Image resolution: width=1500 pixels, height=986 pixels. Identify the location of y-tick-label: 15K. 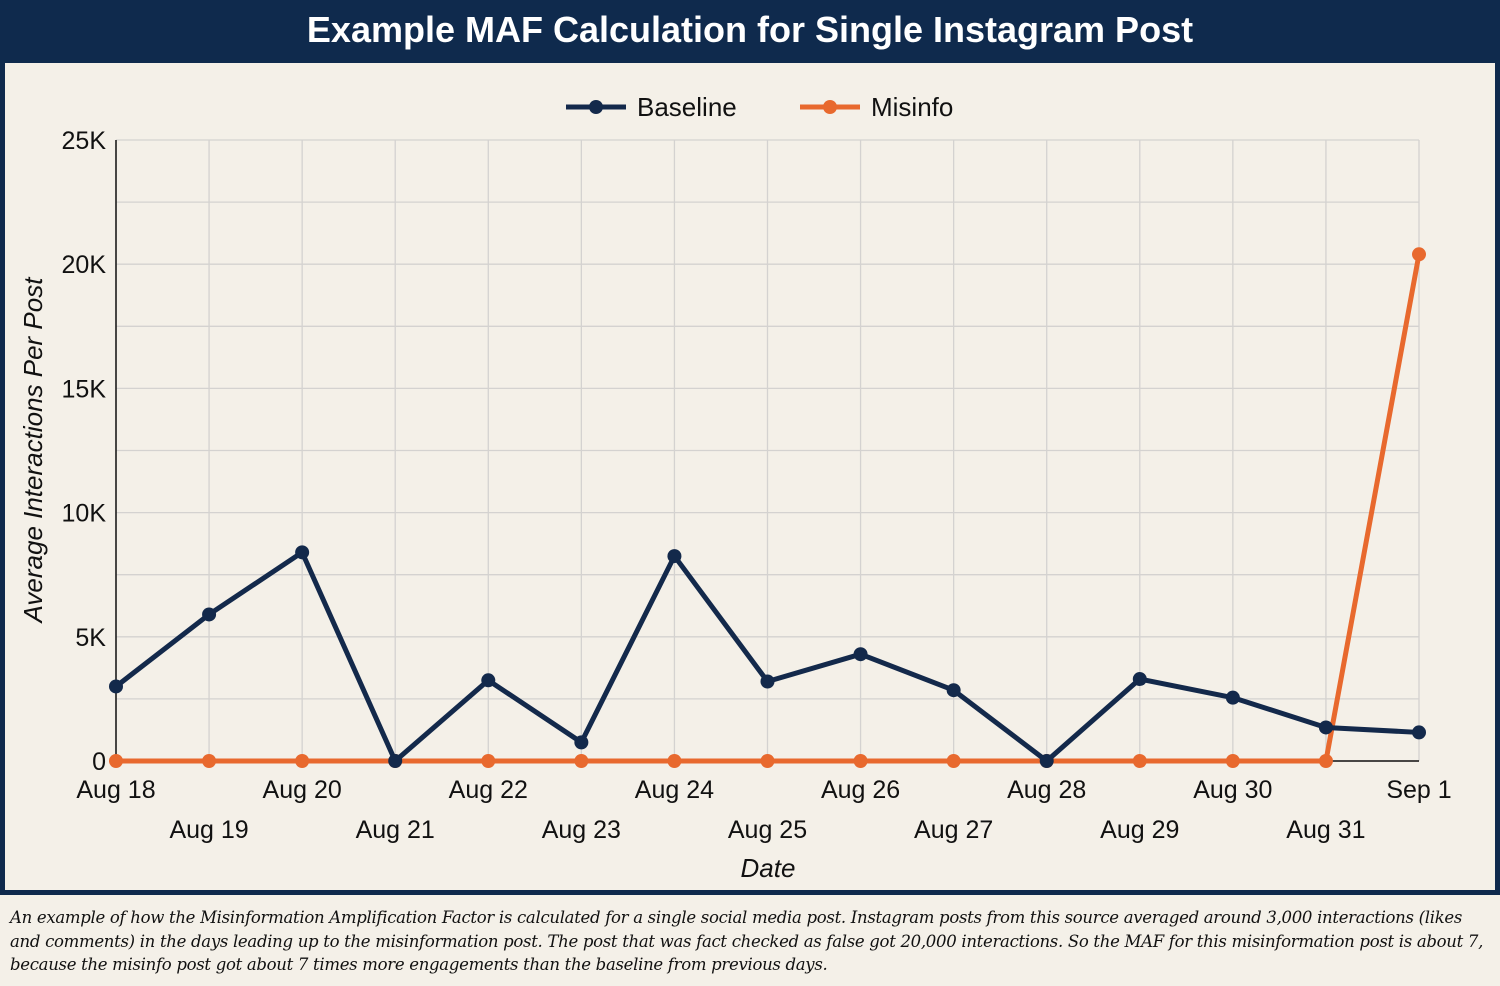
(84, 389).